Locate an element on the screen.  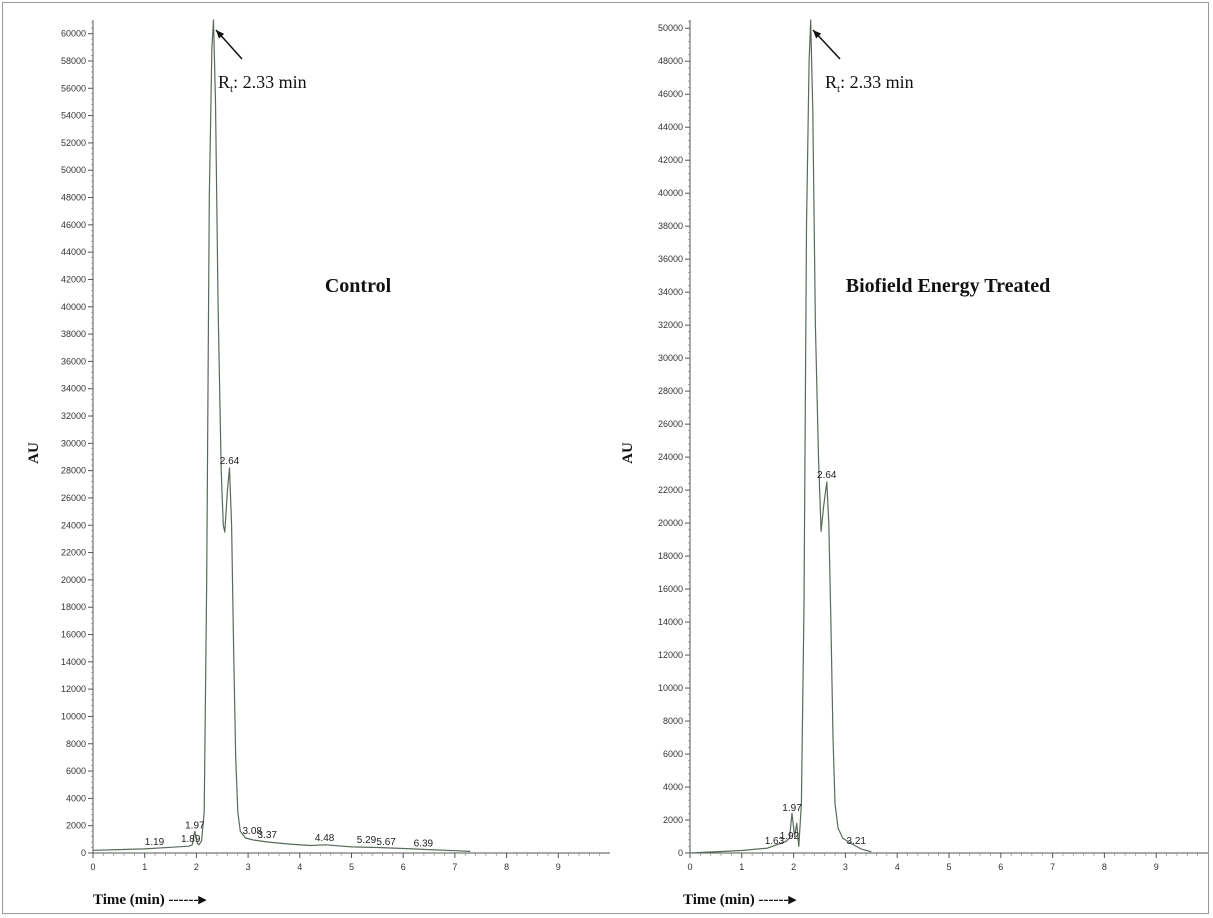
chromatogram-trace is located at coordinates (780, 436).